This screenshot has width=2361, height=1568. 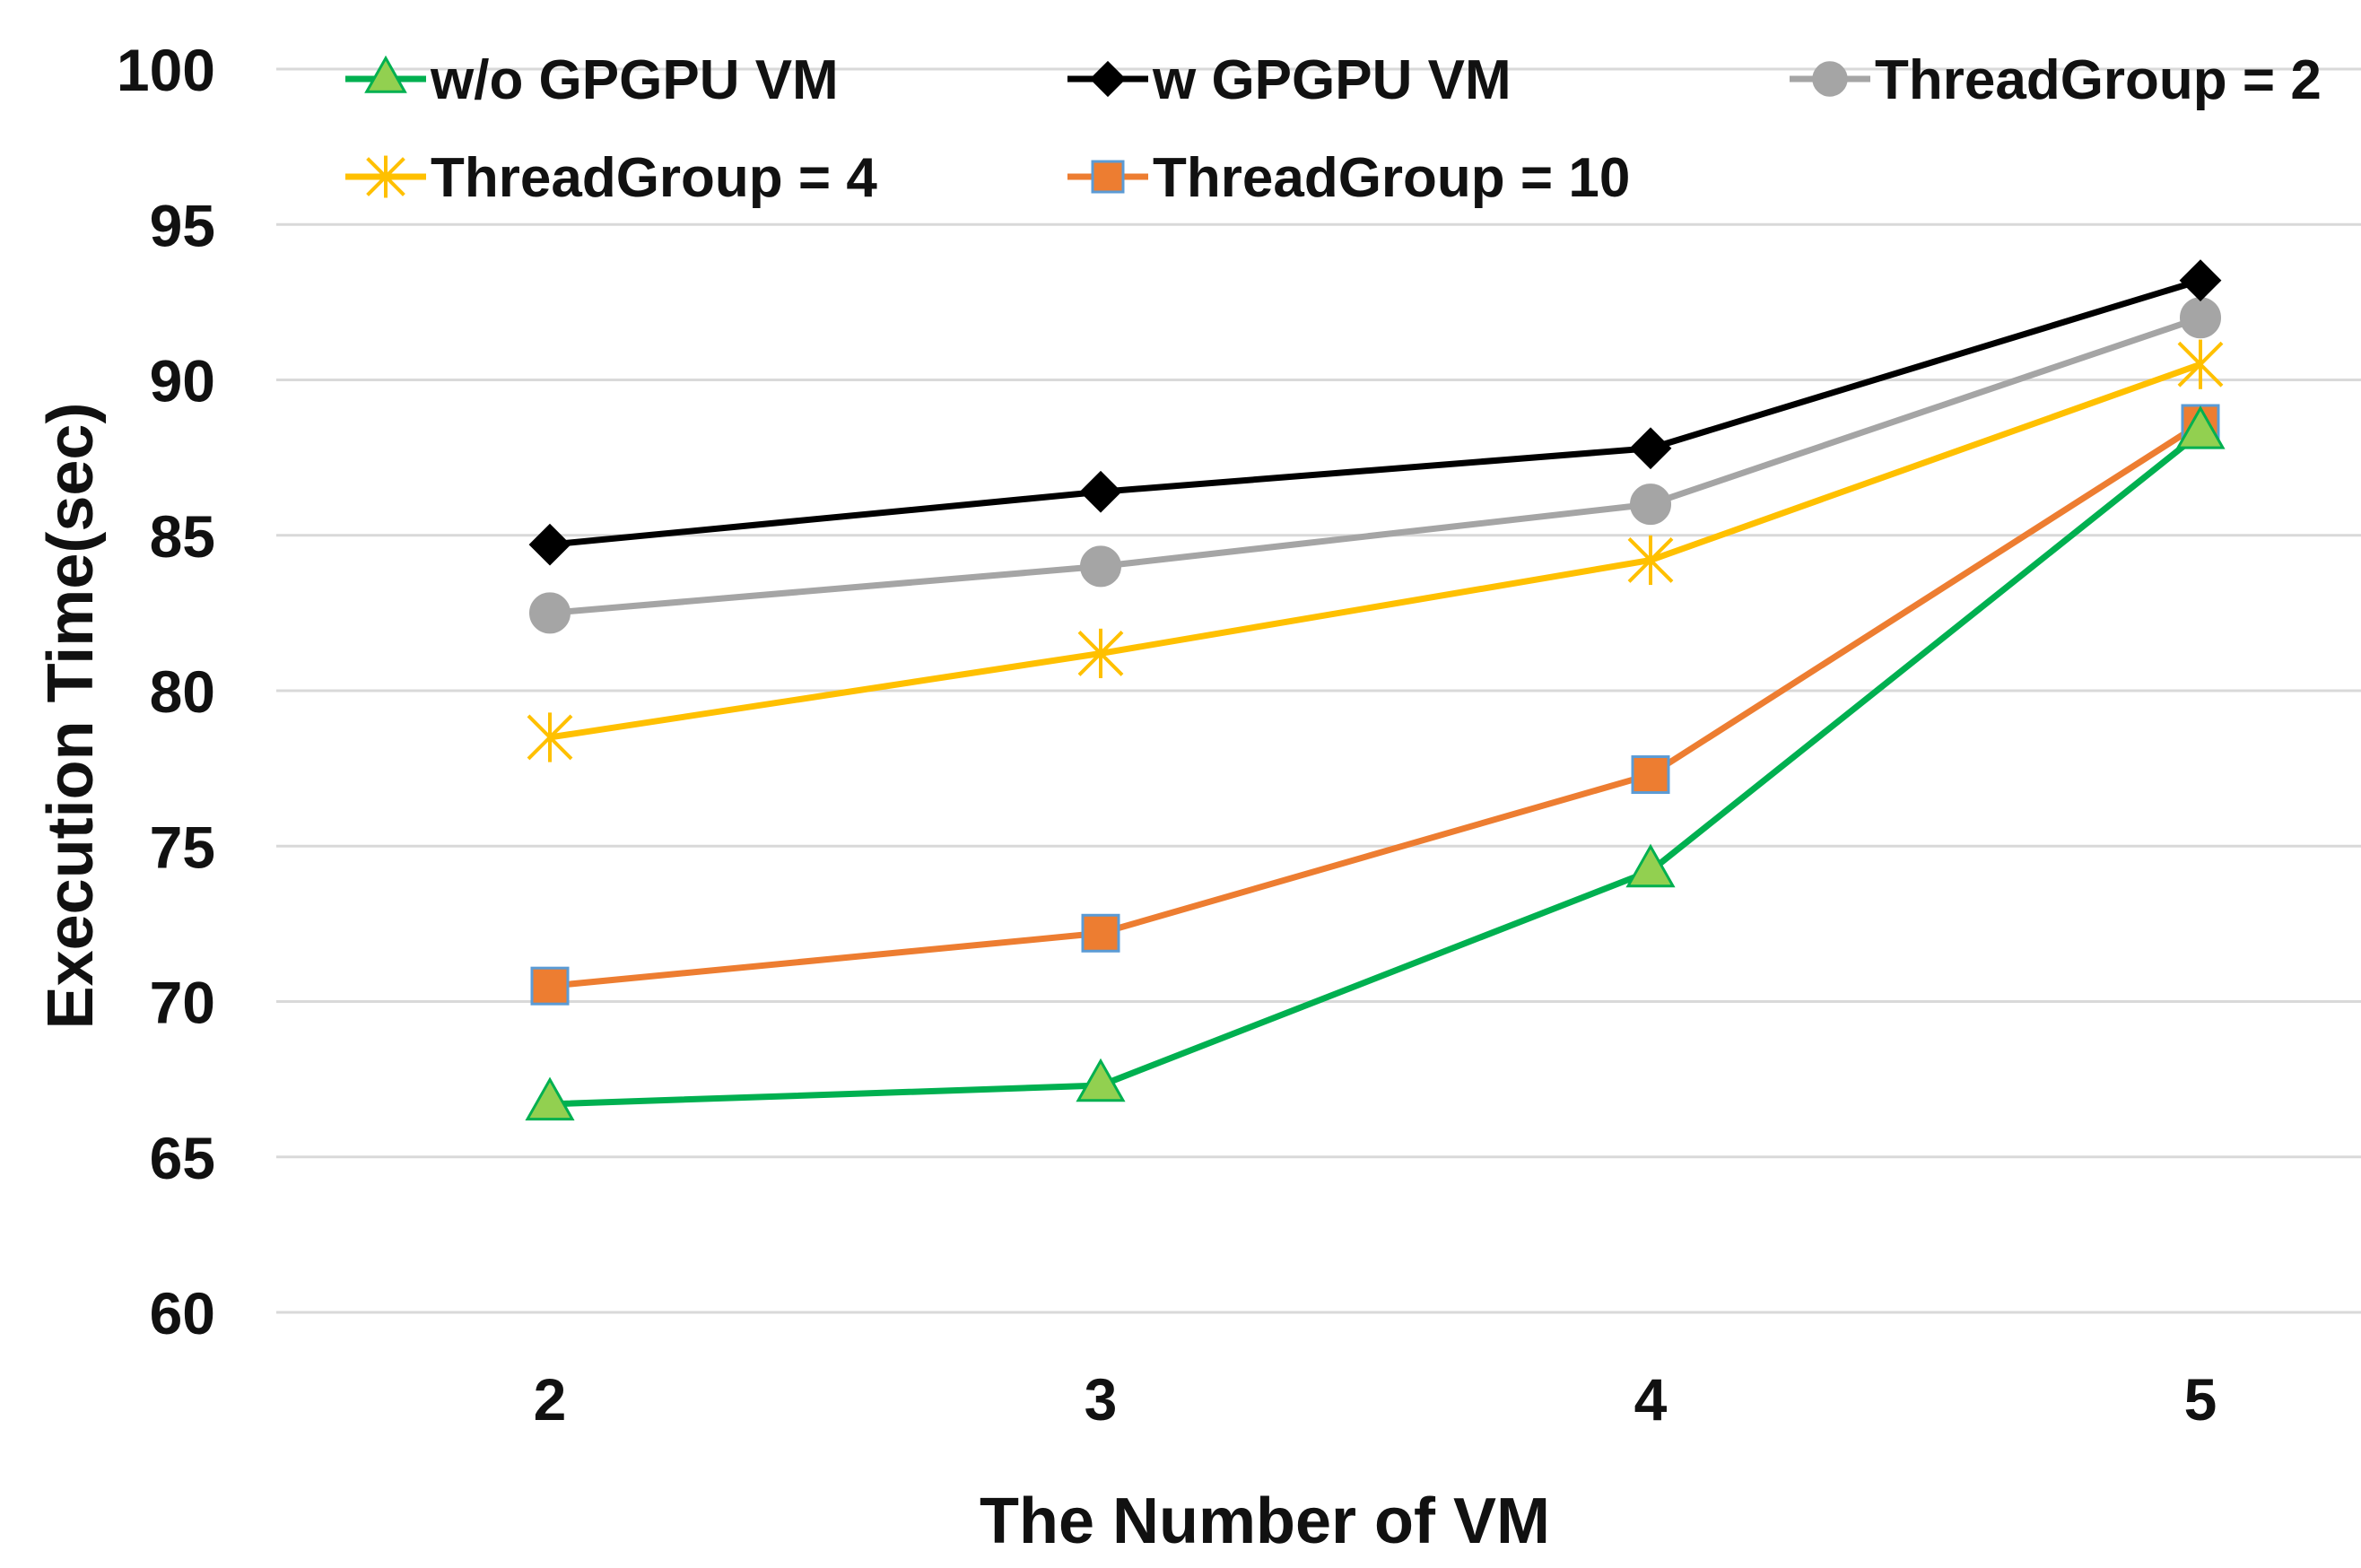 What do you see at coordinates (182, 381) in the screenshot?
I see `y-tick-label: 90` at bounding box center [182, 381].